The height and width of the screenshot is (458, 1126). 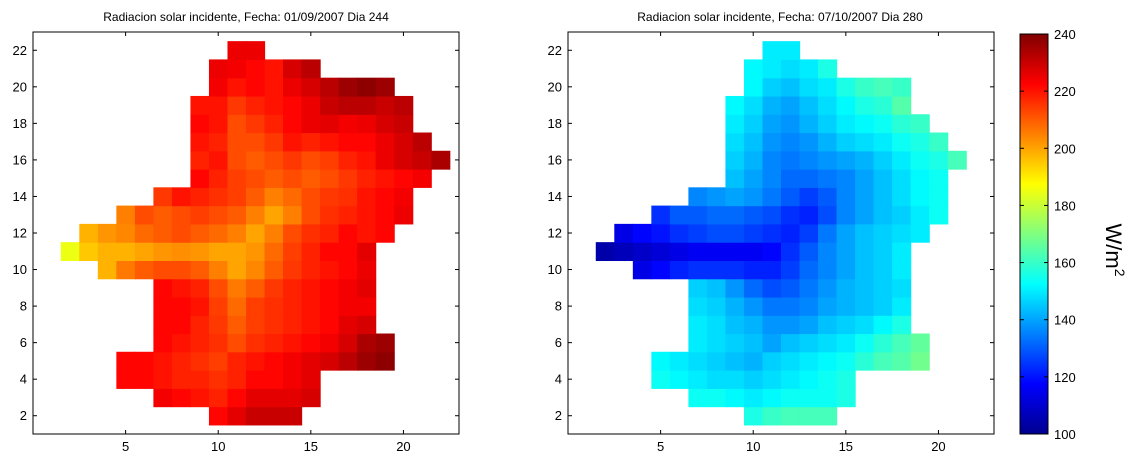 I want to click on colorbar-tick-label: 200, so click(x=1065, y=148).